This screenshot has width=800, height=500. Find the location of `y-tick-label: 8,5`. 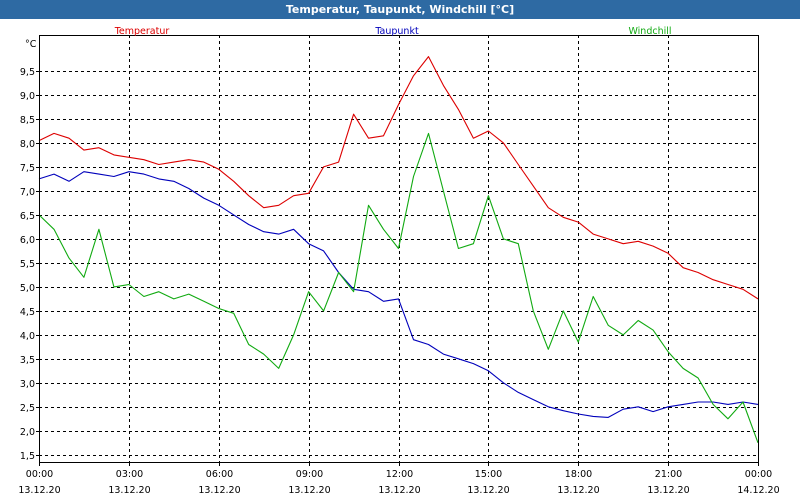

y-tick-label: 8,5 is located at coordinates (27, 120).